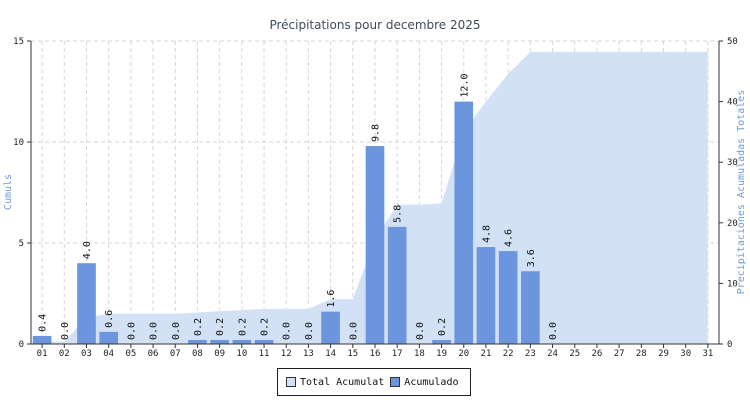  Describe the element at coordinates (330, 354) in the screenshot. I see `x-tick-label: 14` at that location.